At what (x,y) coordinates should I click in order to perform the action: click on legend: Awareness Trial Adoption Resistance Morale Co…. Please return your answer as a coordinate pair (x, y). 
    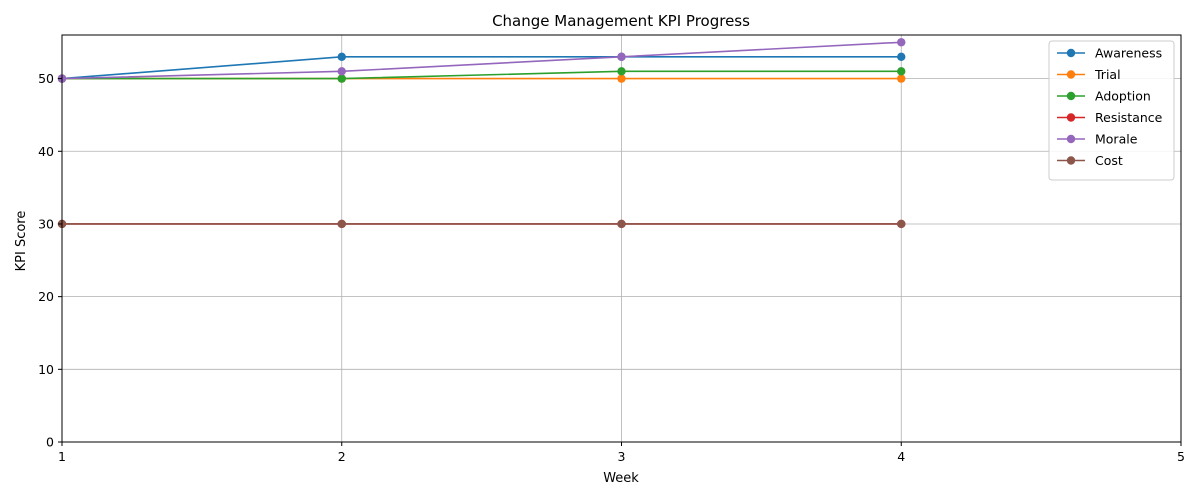
    Looking at the image, I should click on (1111, 110).